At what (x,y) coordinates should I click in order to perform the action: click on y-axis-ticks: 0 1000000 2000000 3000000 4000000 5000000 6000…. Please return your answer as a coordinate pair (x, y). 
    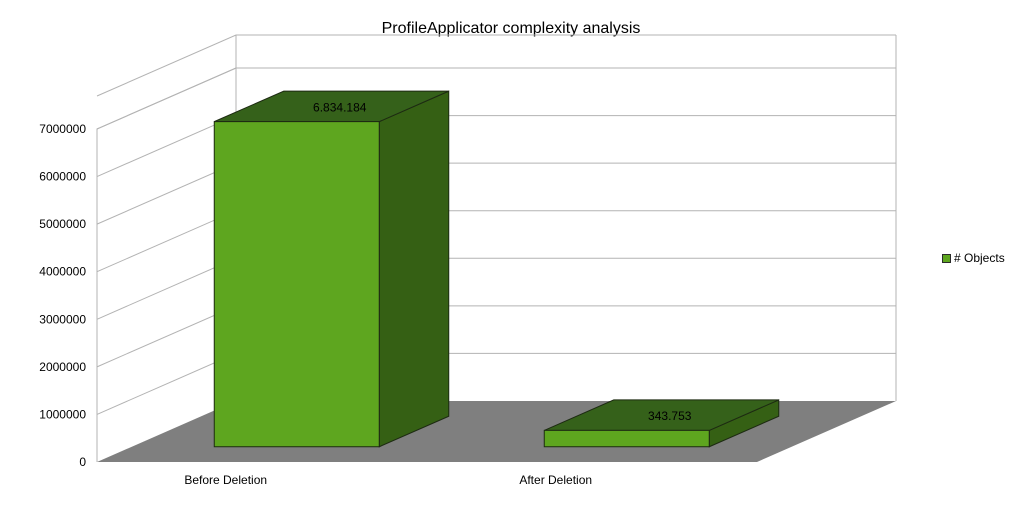
    Looking at the image, I should click on (62, 295).